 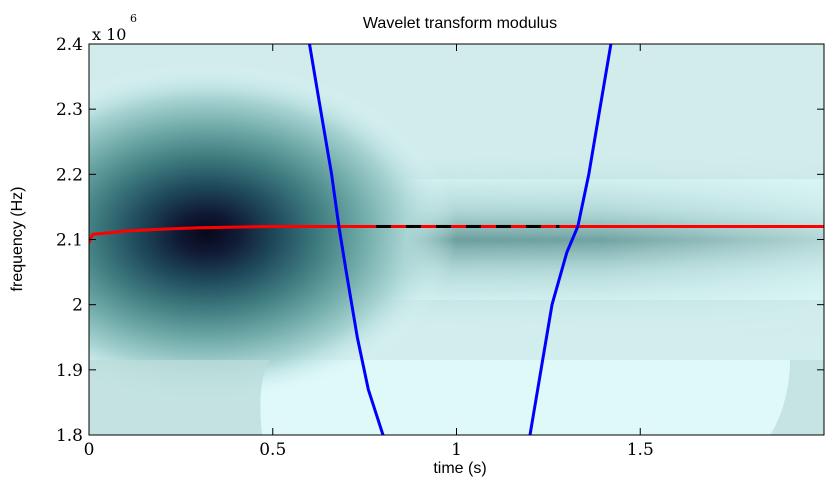 I want to click on right-curve-line, so click(x=570, y=239).